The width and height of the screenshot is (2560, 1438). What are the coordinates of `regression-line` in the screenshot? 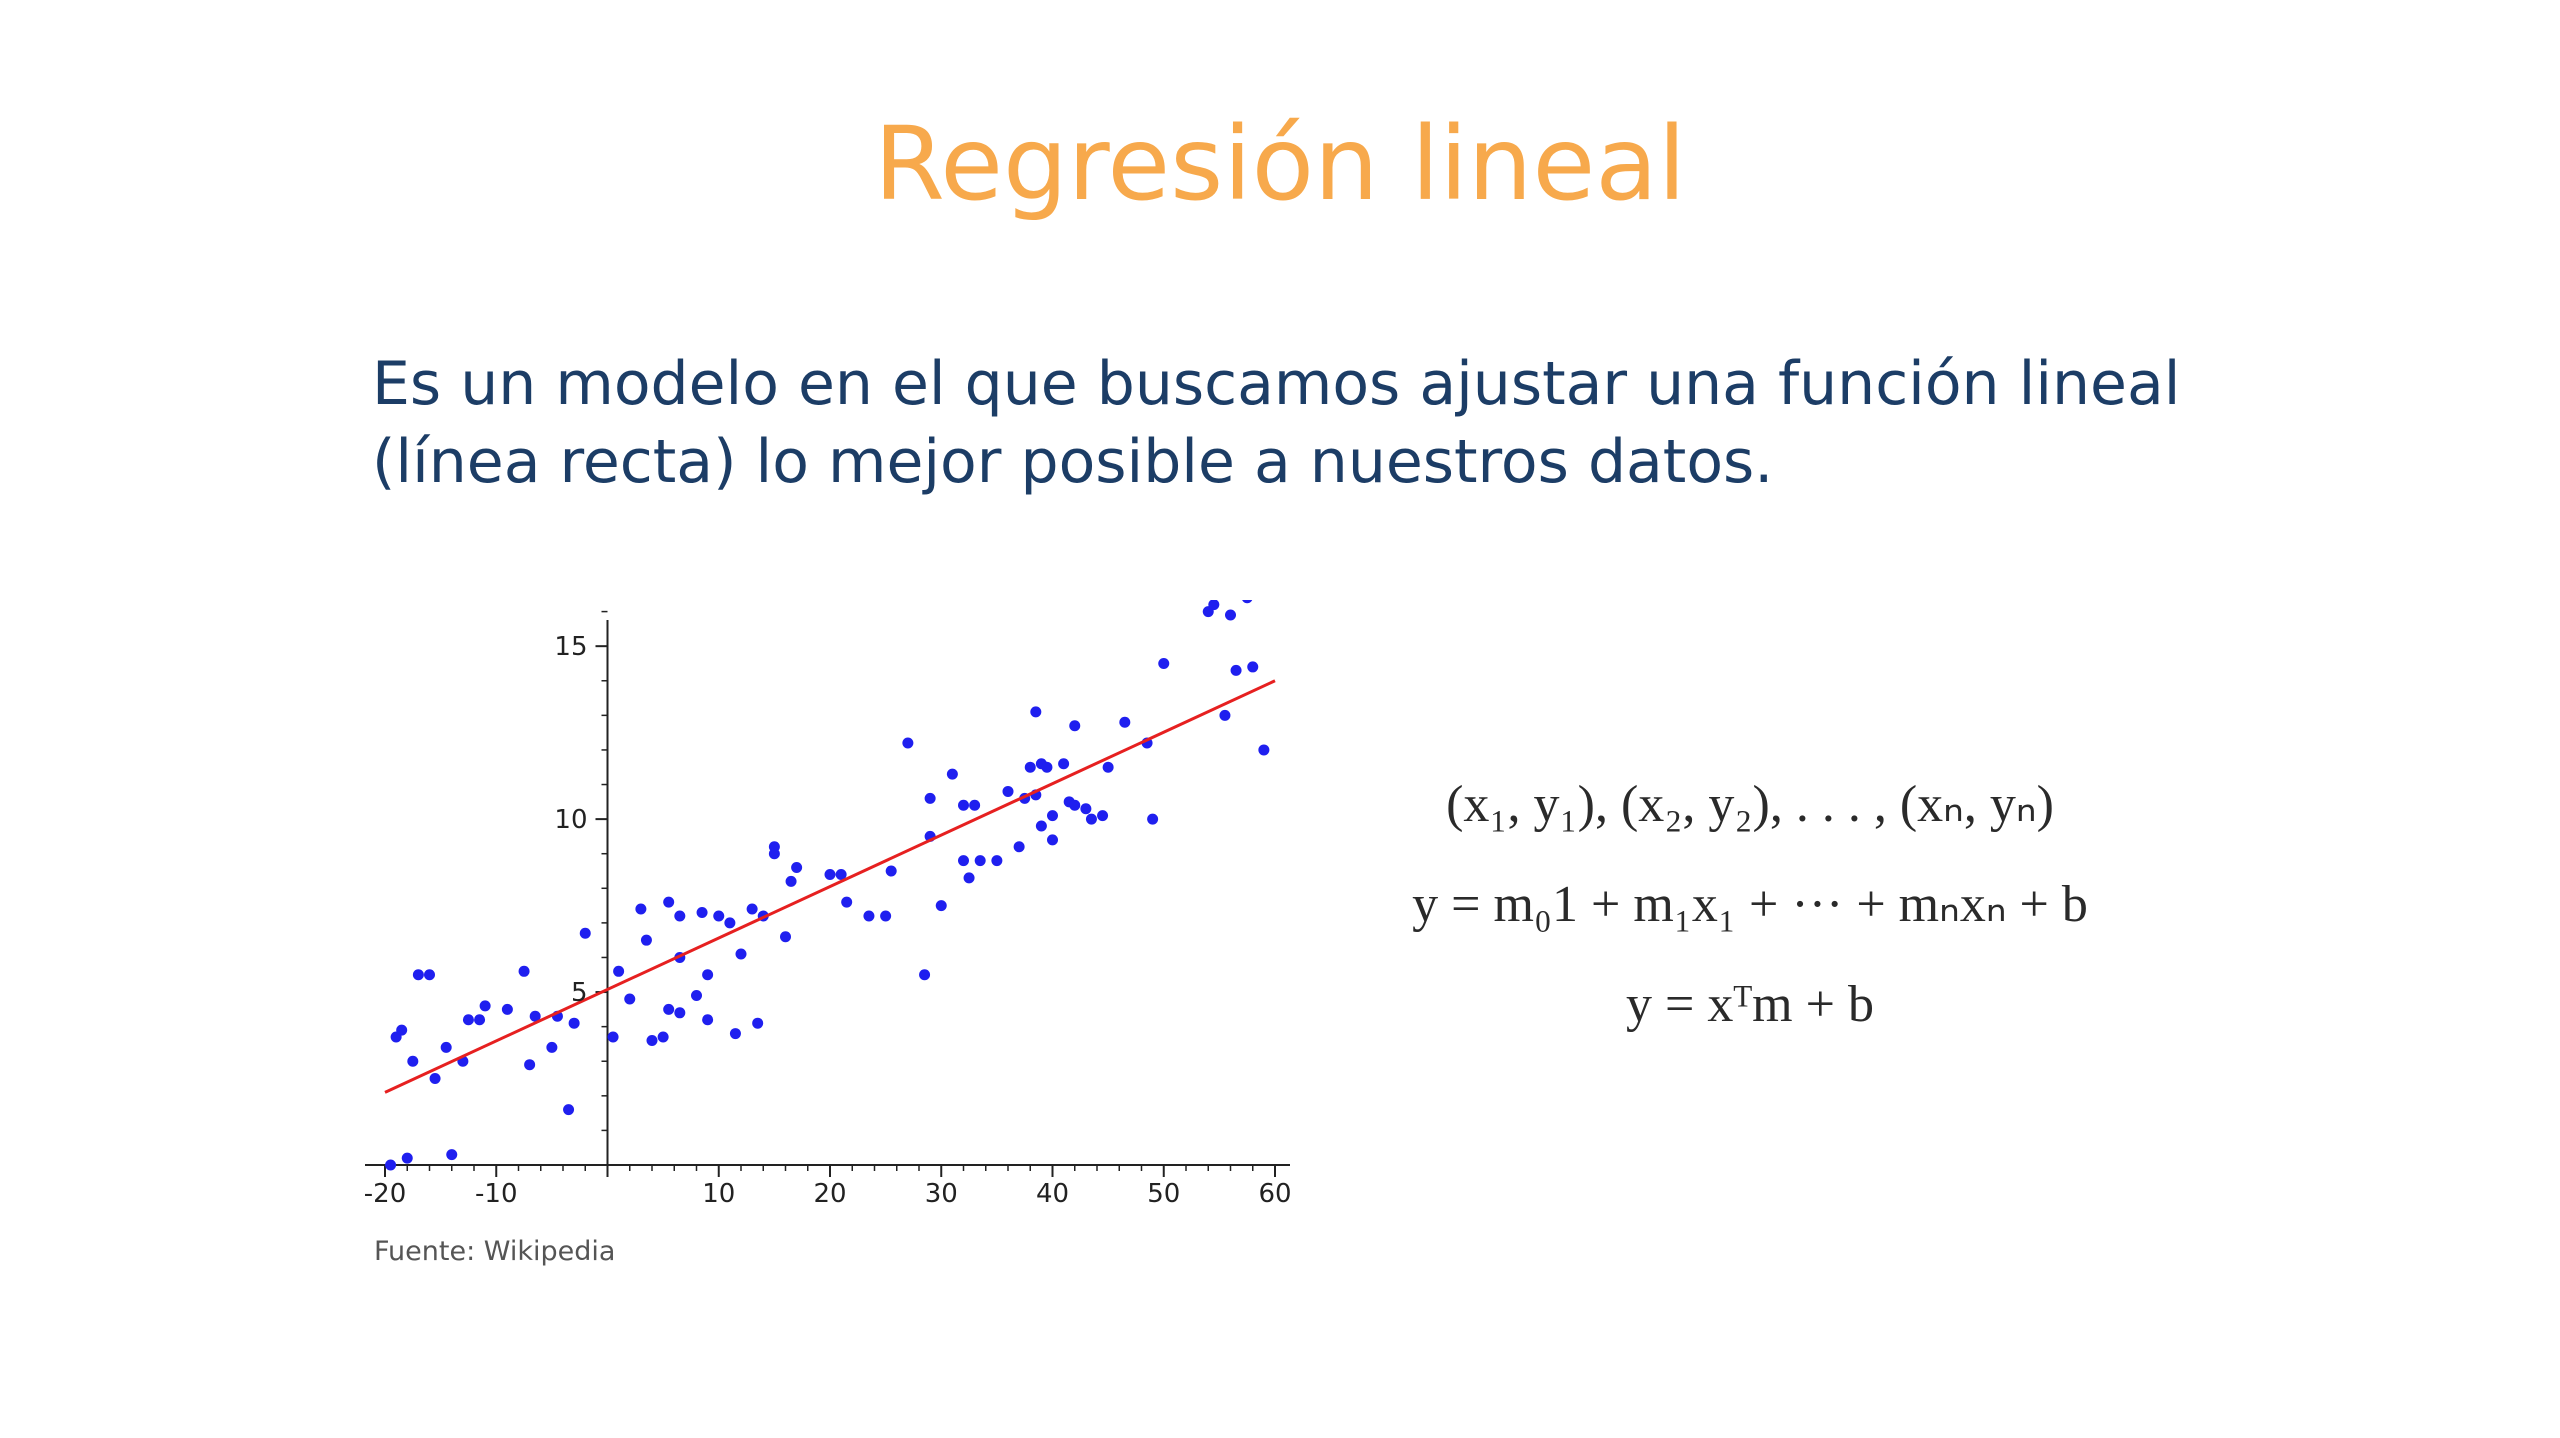 It's located at (830, 886).